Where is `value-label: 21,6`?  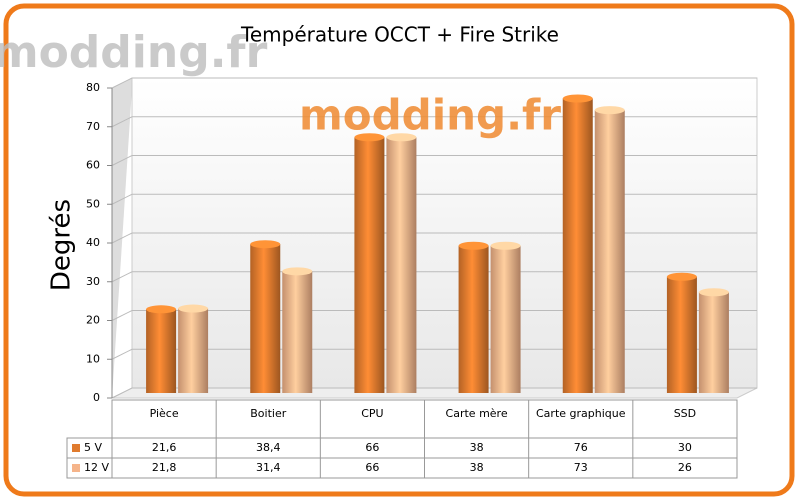
value-label: 21,6 is located at coordinates (164, 447).